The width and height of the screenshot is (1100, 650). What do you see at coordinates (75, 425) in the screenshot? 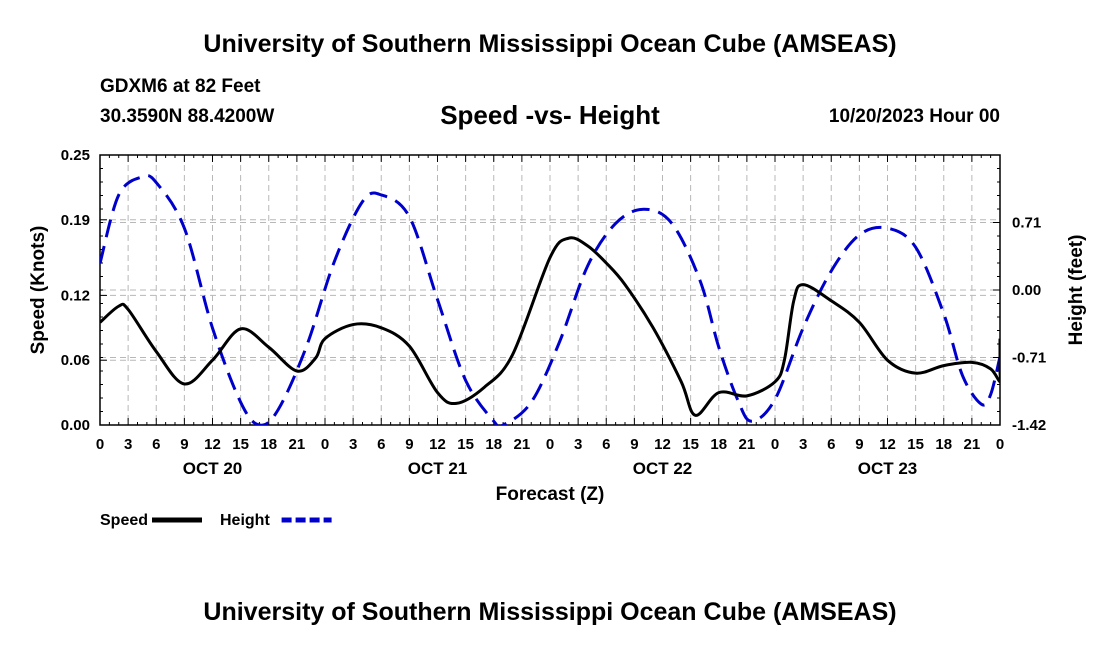
I see `y-left-tick-label: 0.00` at bounding box center [75, 425].